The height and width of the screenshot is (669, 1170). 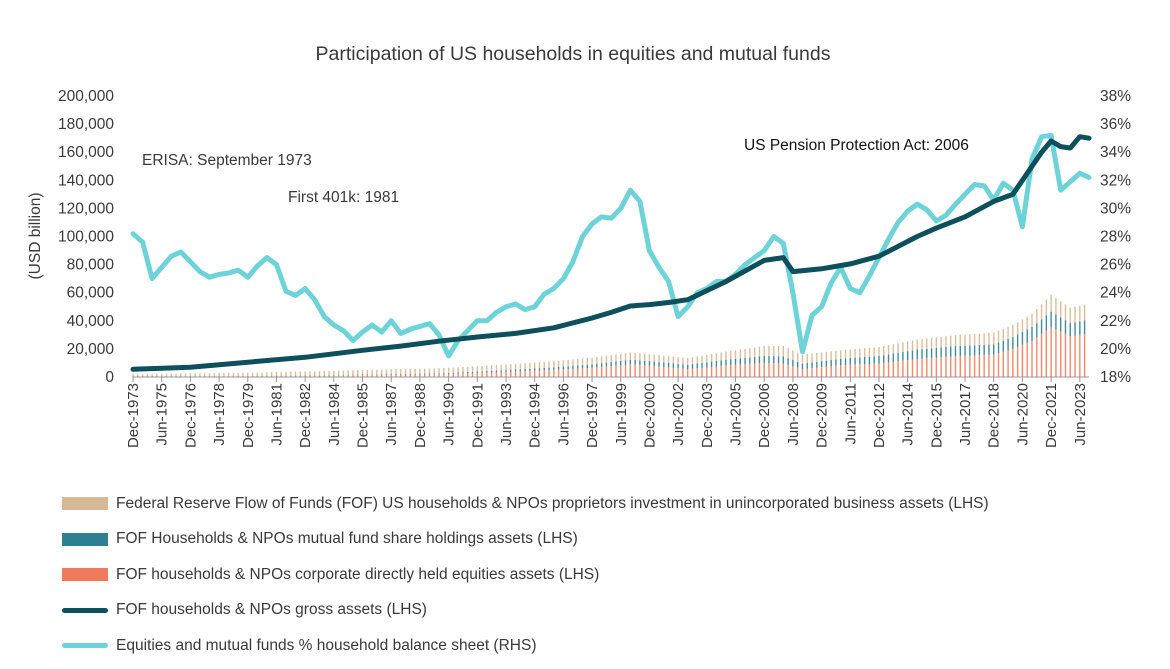 What do you see at coordinates (1115, 265) in the screenshot?
I see `y-right-tick-label: 26%` at bounding box center [1115, 265].